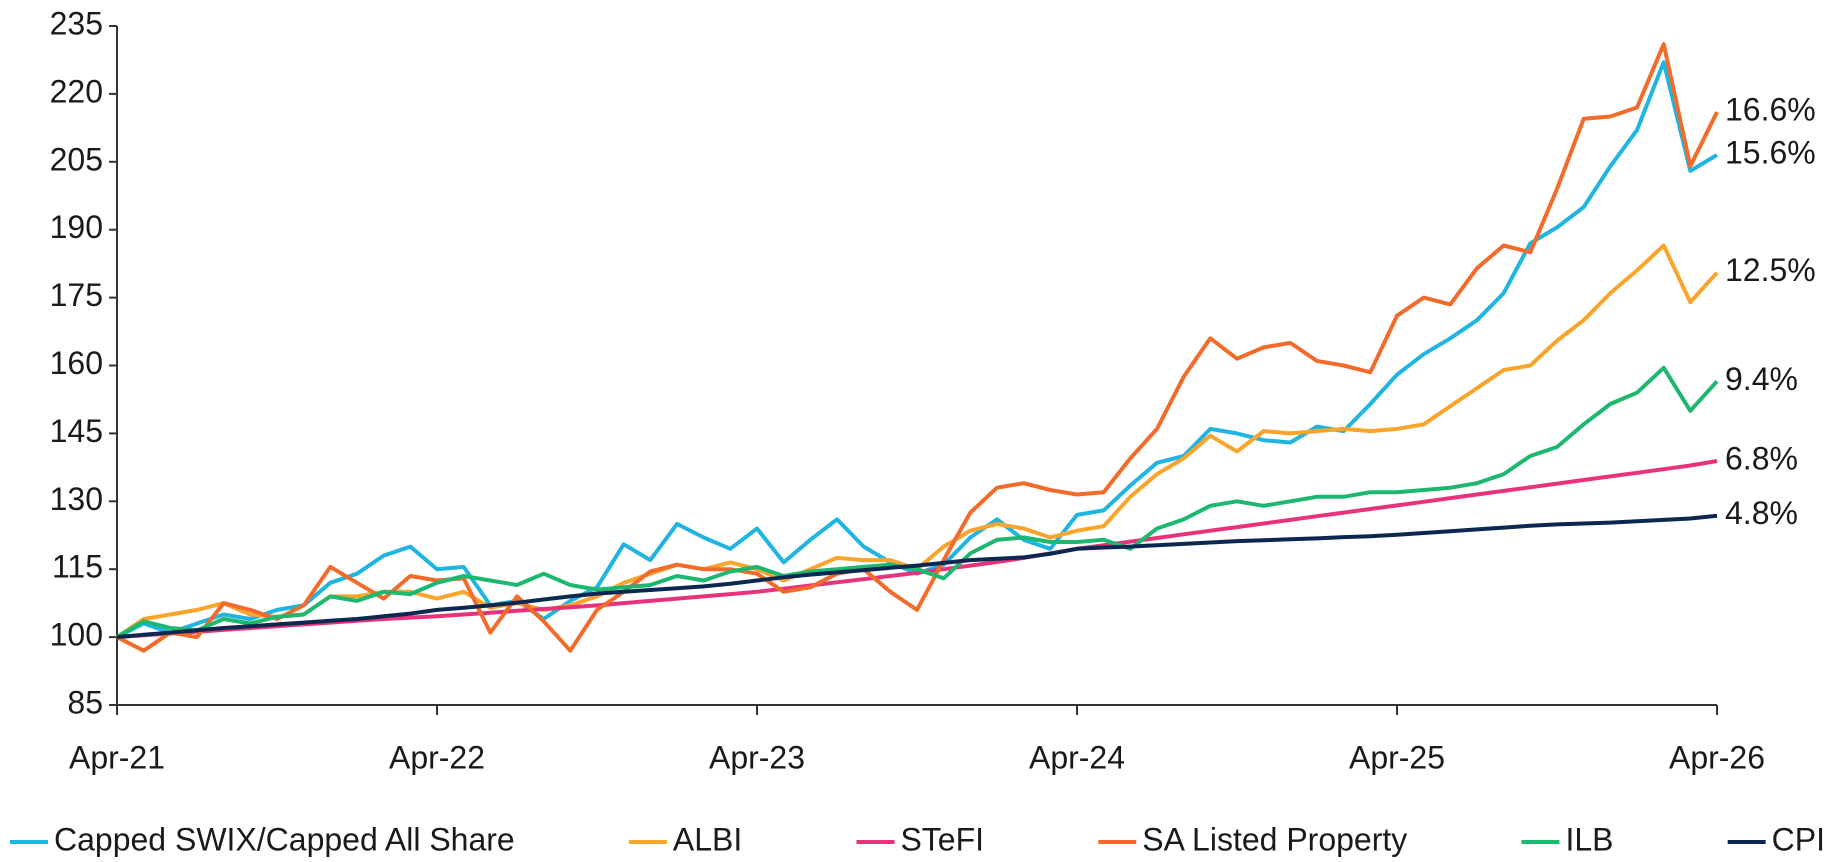 The height and width of the screenshot is (862, 1835). What do you see at coordinates (284, 839) in the screenshot?
I see `legend-label: Capped SWIX/Capped All Share` at bounding box center [284, 839].